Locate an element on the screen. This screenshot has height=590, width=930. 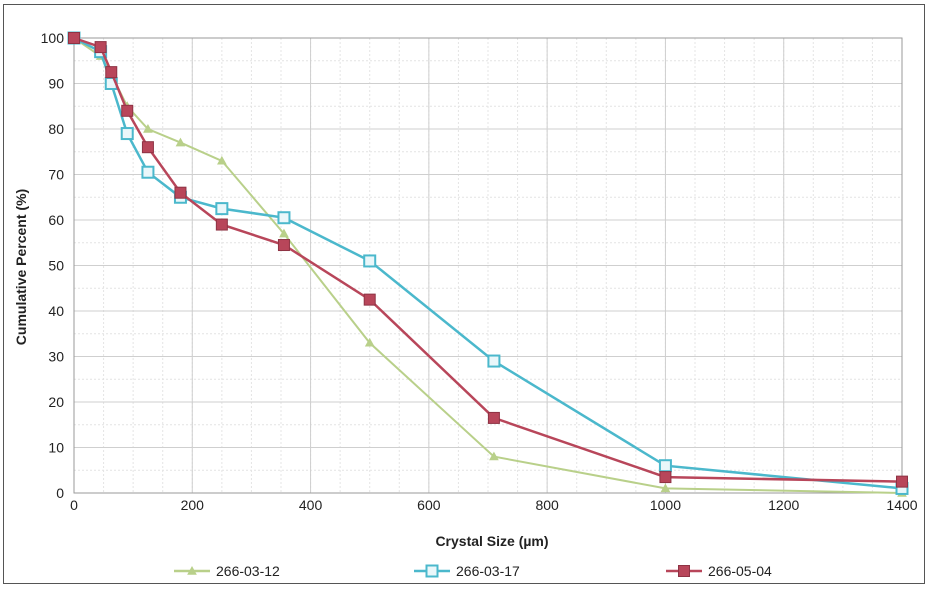
y-tick-label: 40 is located at coordinates (56, 311).